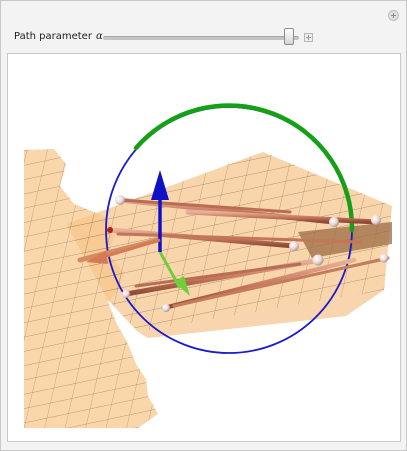 This screenshot has width=407, height=451. What do you see at coordinates (393, 15) in the screenshot?
I see `plus-circle-icon` at bounding box center [393, 15].